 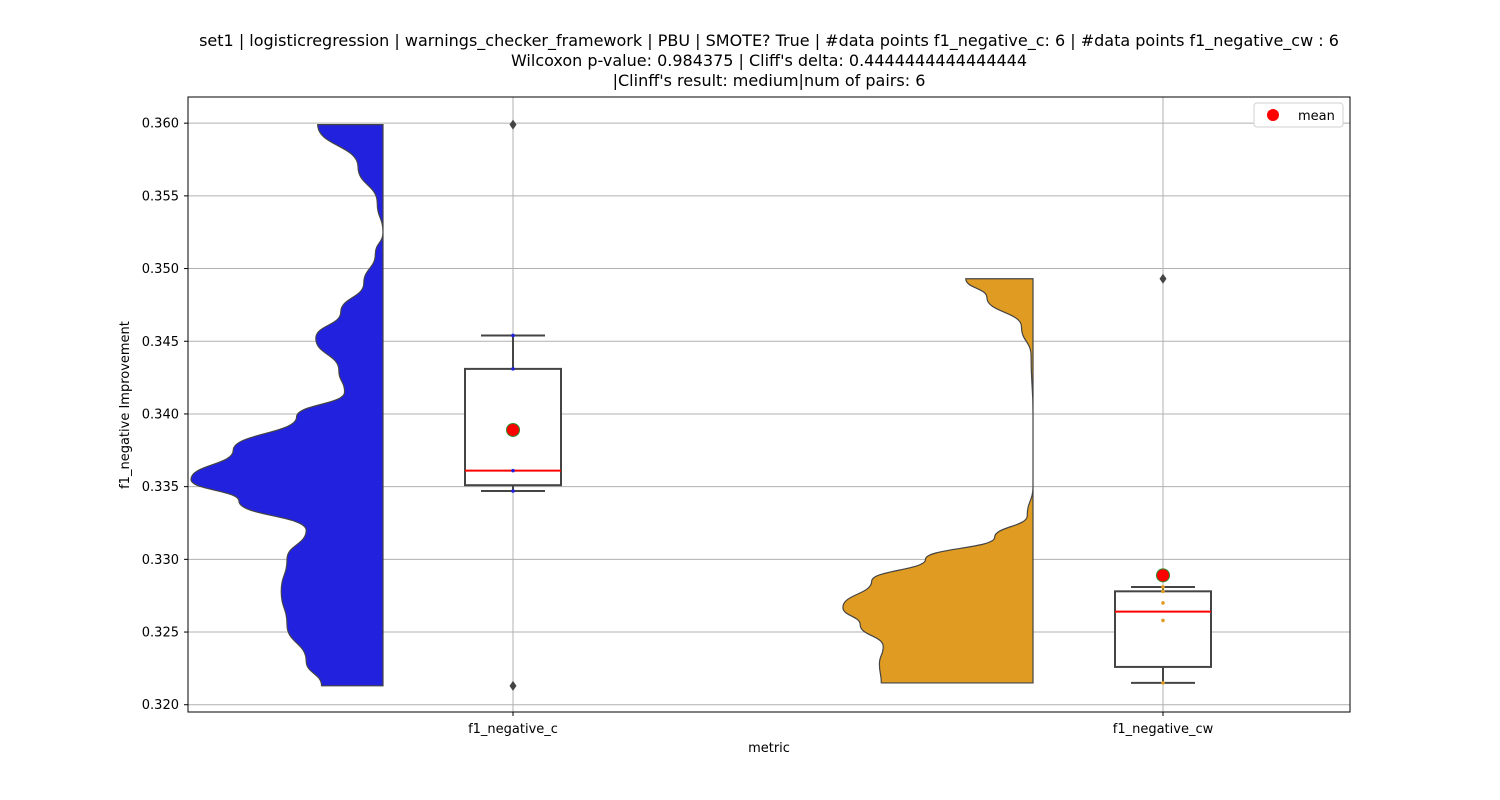 What do you see at coordinates (160, 705) in the screenshot?
I see `y-tick-label: 0.320` at bounding box center [160, 705].